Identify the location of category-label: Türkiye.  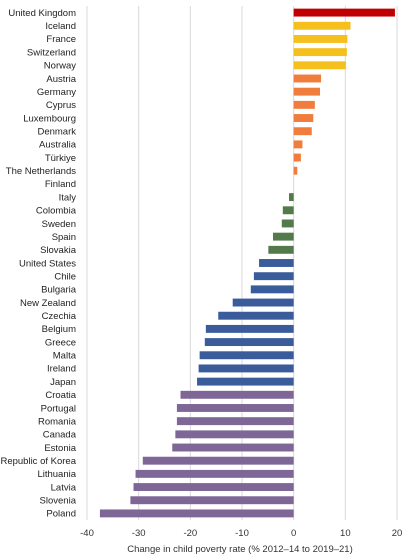
(60, 158).